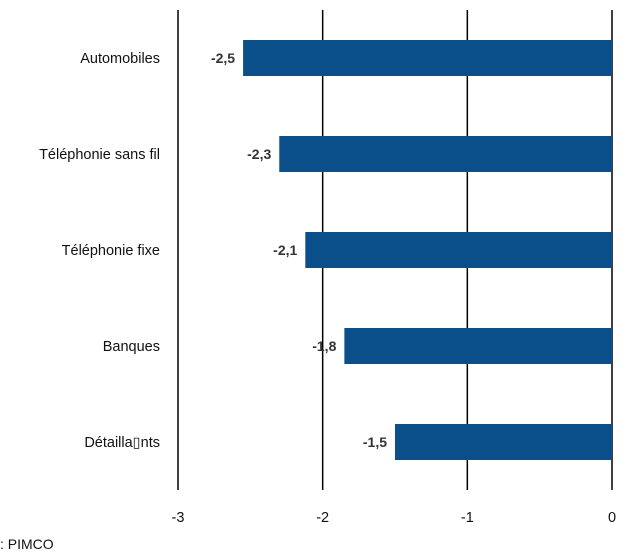  I want to click on data-label: -1,8, so click(324, 346).